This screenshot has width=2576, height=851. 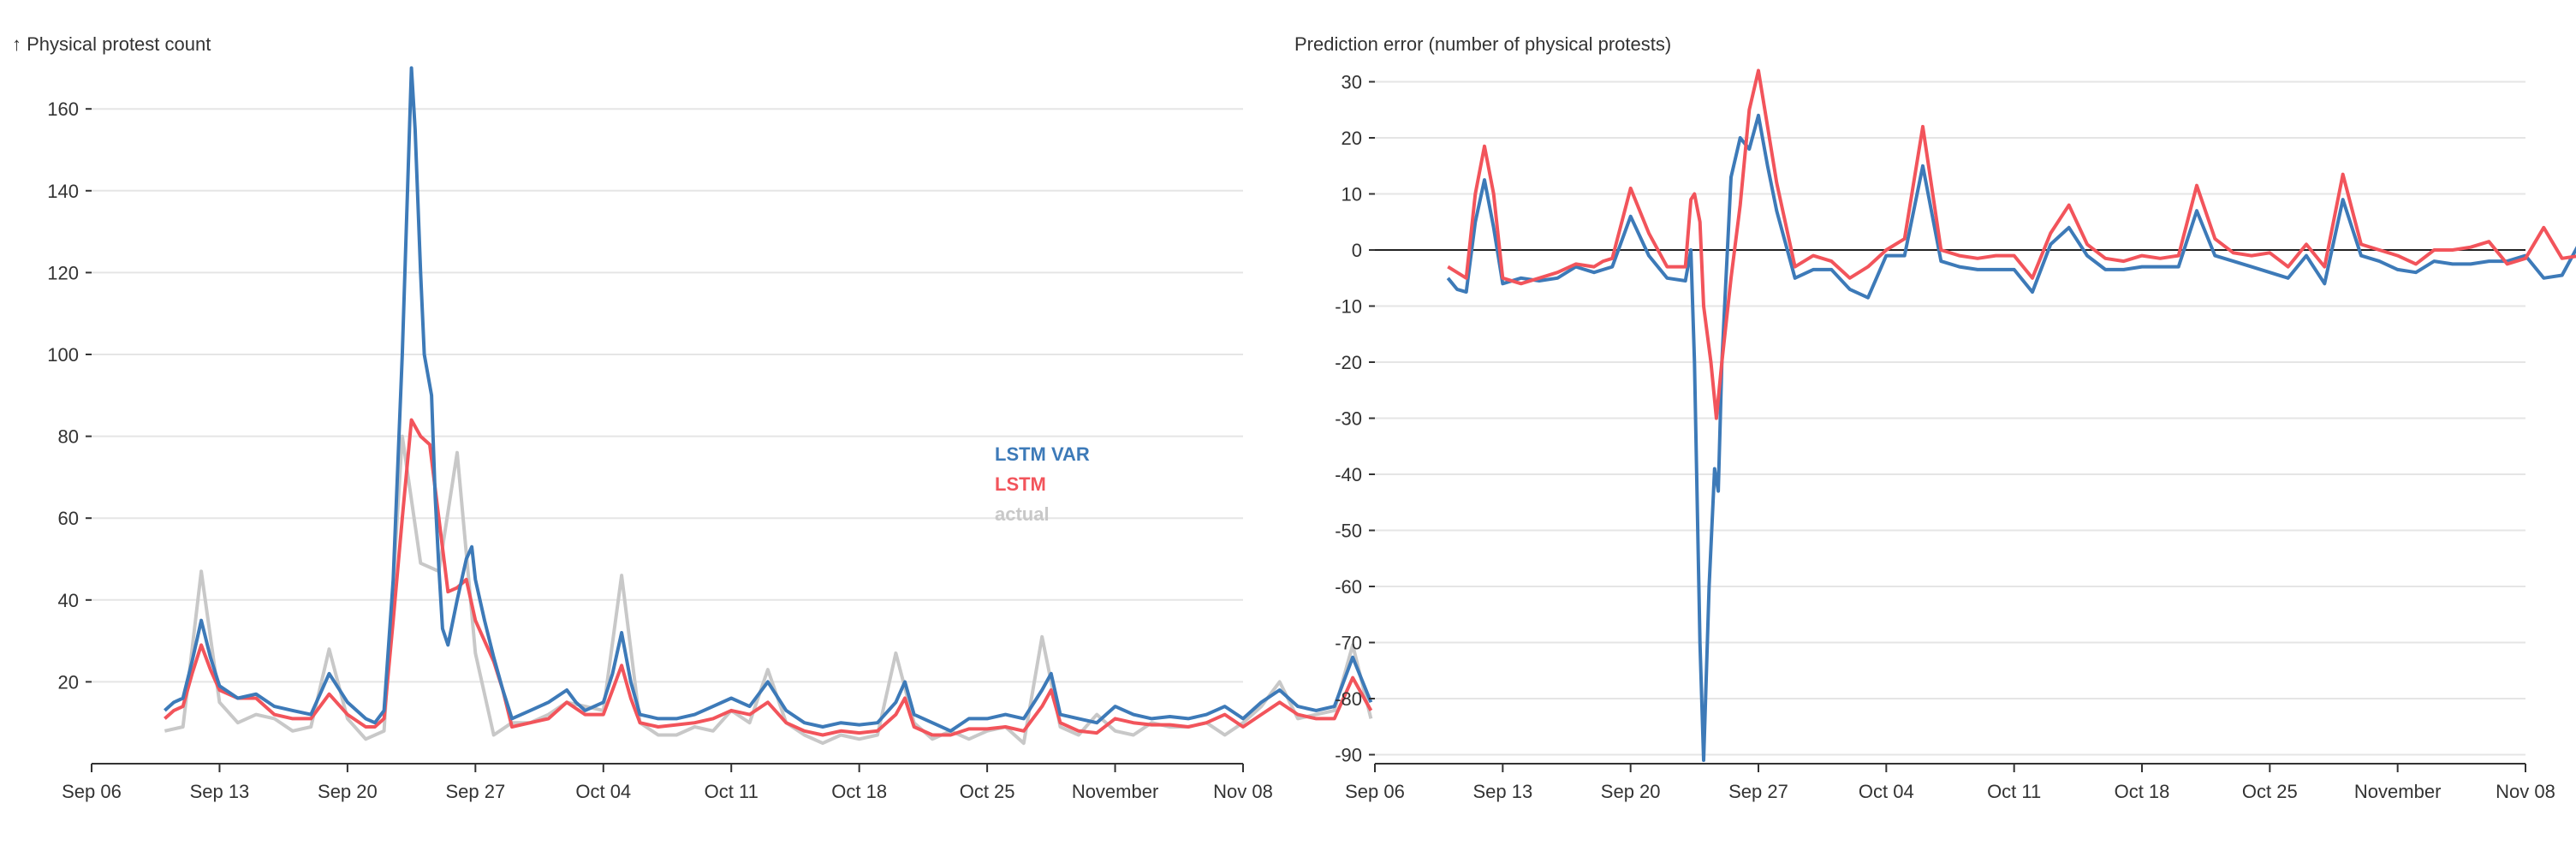 What do you see at coordinates (1348, 643) in the screenshot?
I see `right-y-tick-label: -70` at bounding box center [1348, 643].